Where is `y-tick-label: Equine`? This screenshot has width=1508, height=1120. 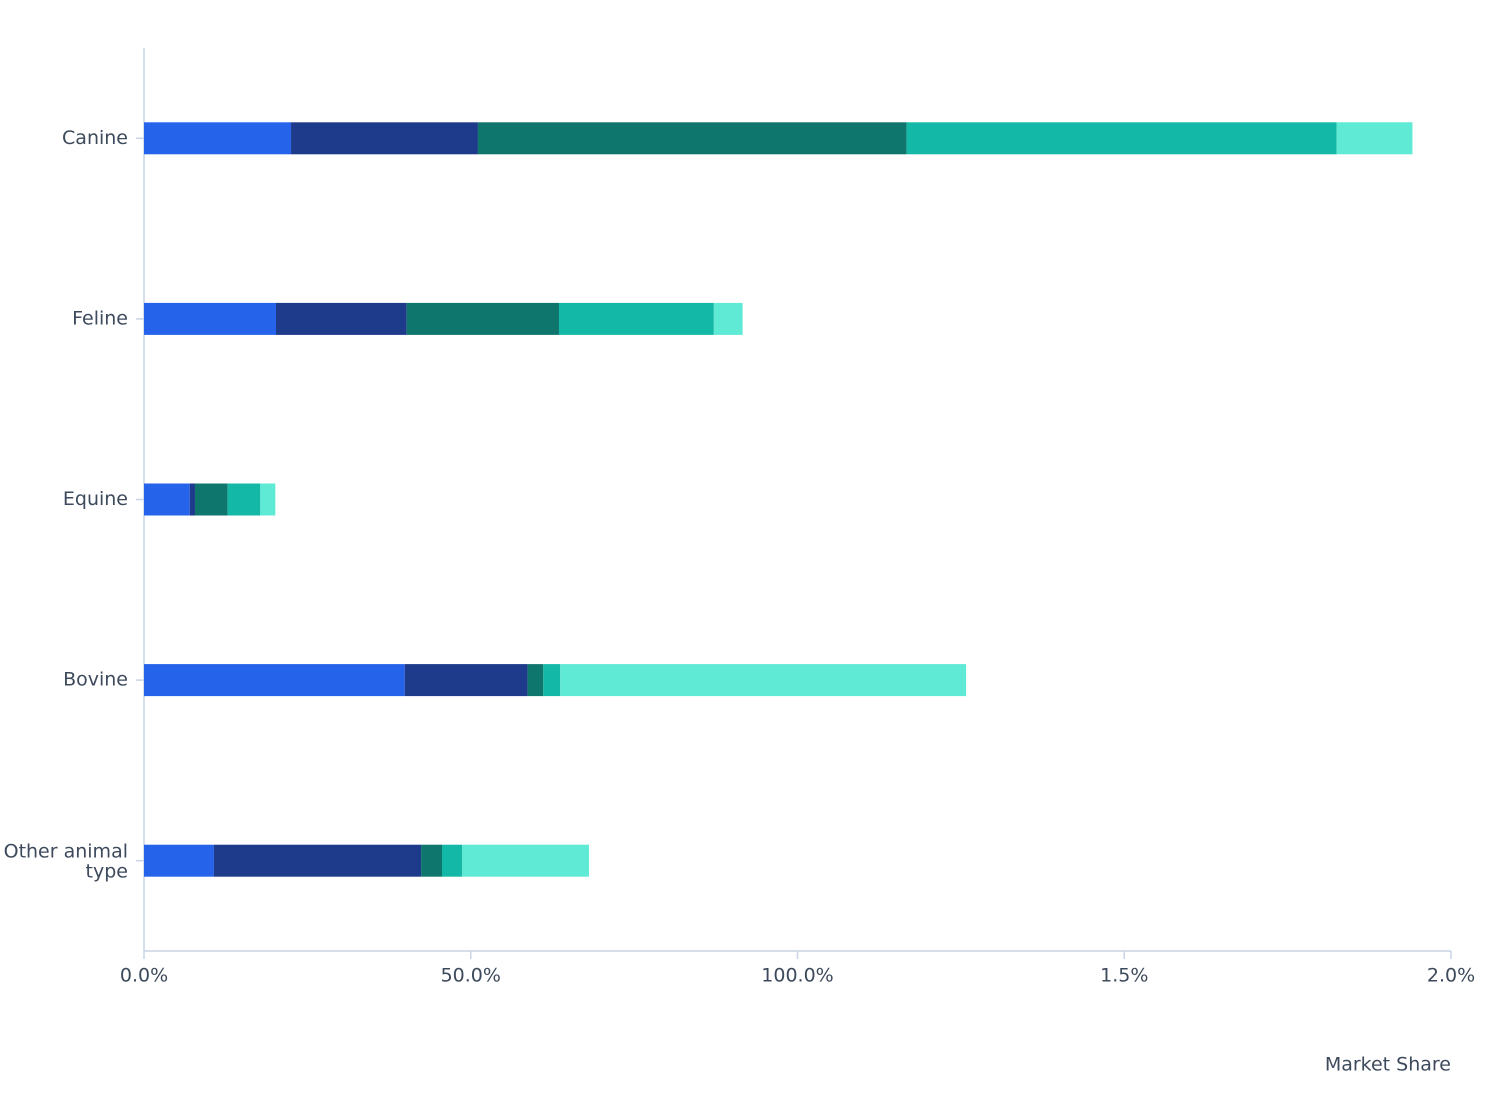
y-tick-label: Equine is located at coordinates (95, 499).